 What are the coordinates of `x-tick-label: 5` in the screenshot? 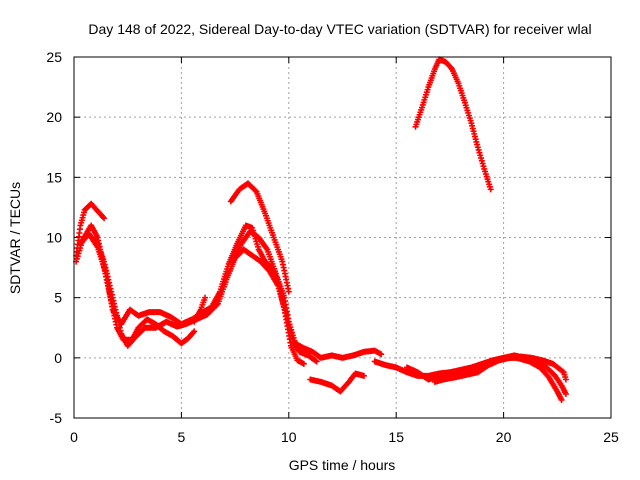 It's located at (182, 437).